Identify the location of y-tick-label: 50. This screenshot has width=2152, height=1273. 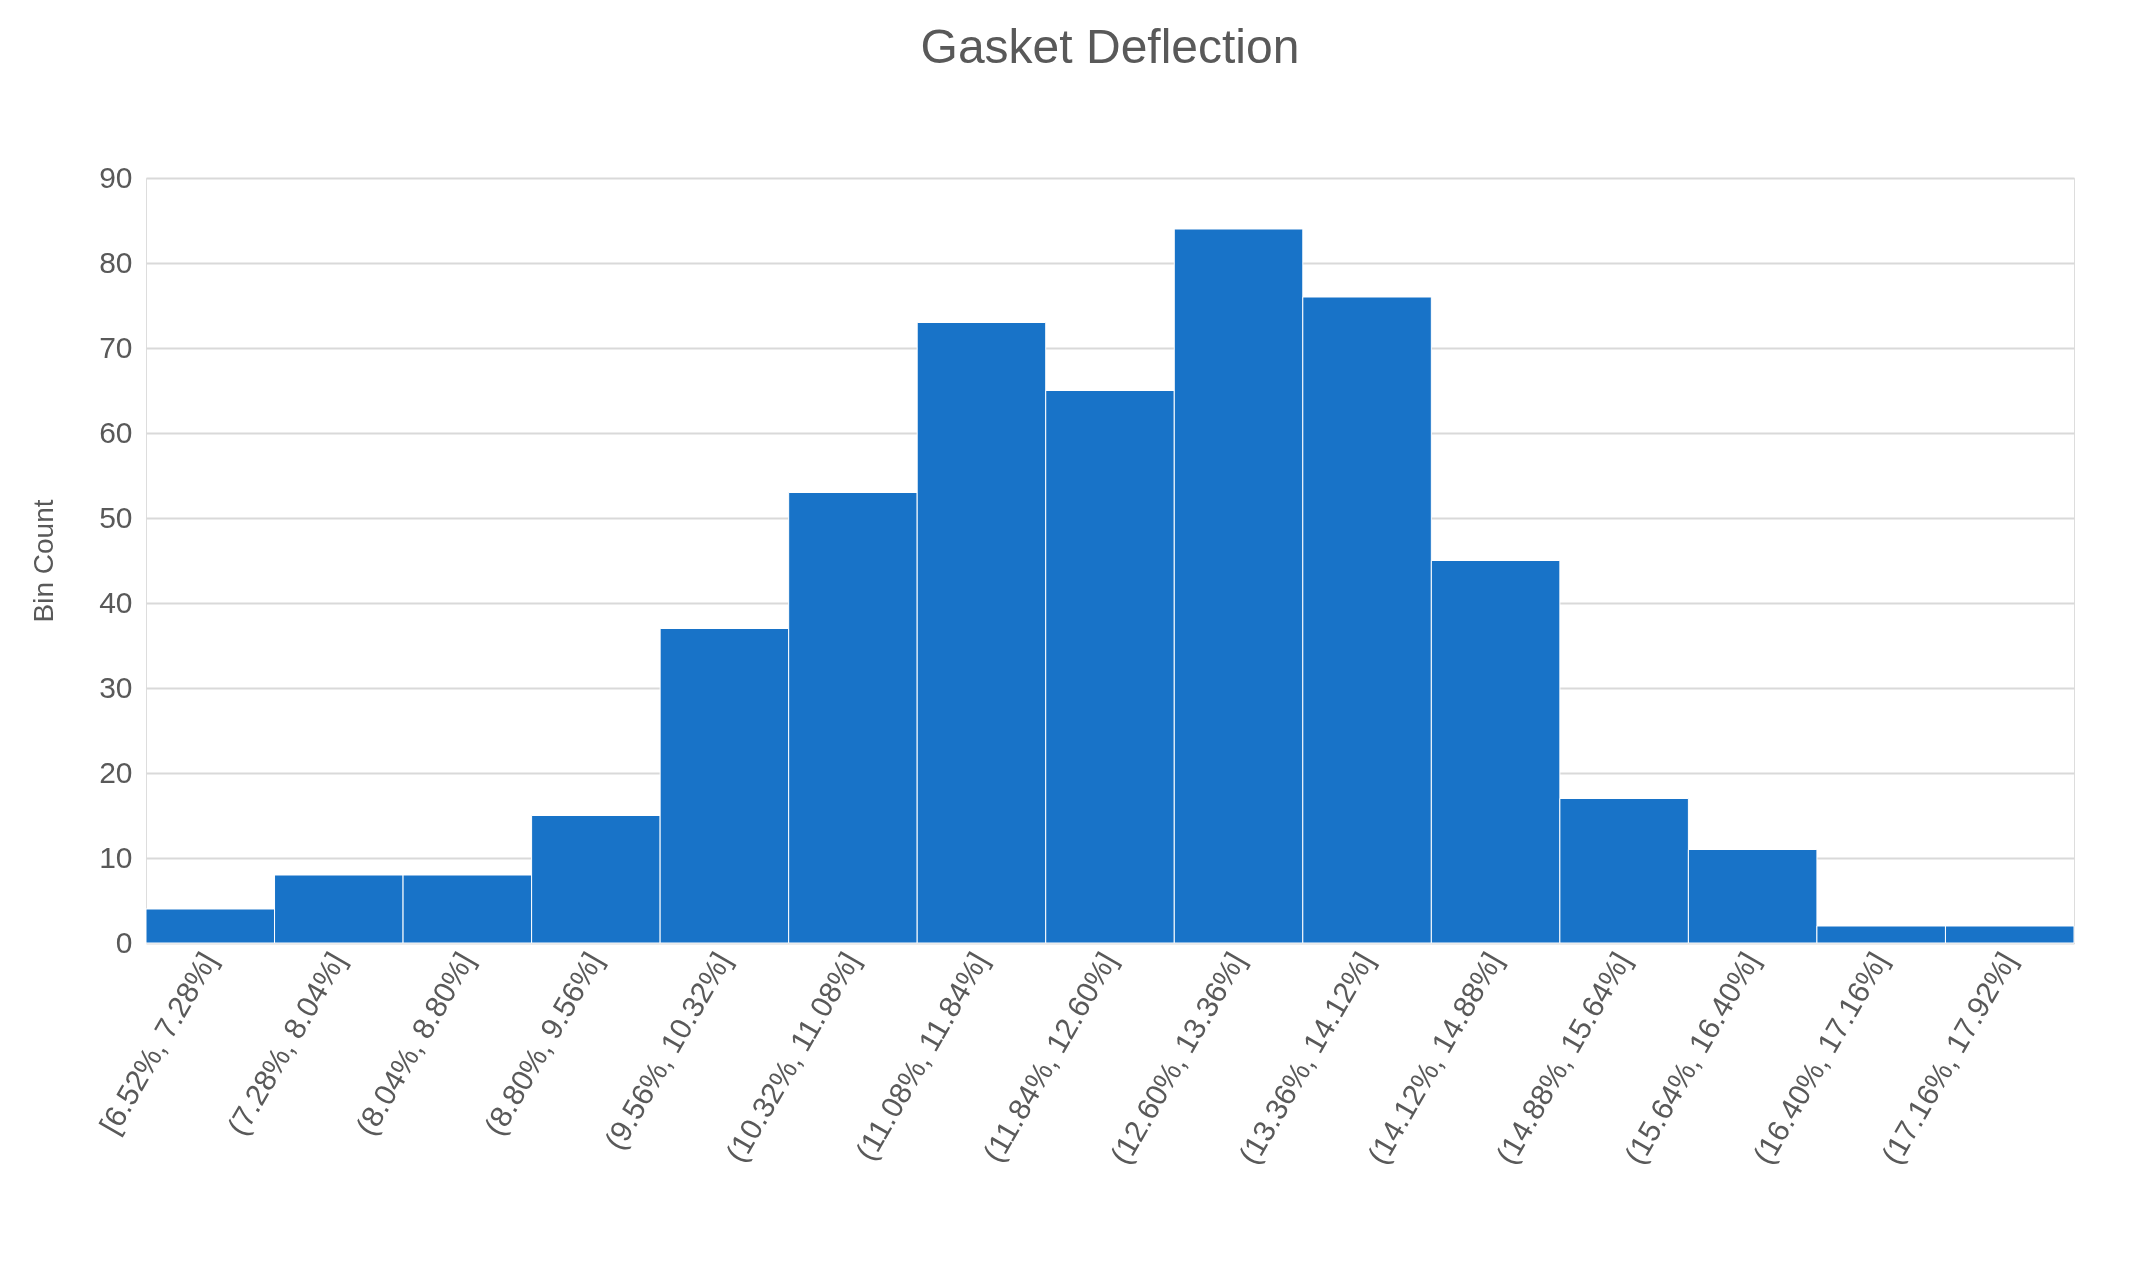
(116, 517).